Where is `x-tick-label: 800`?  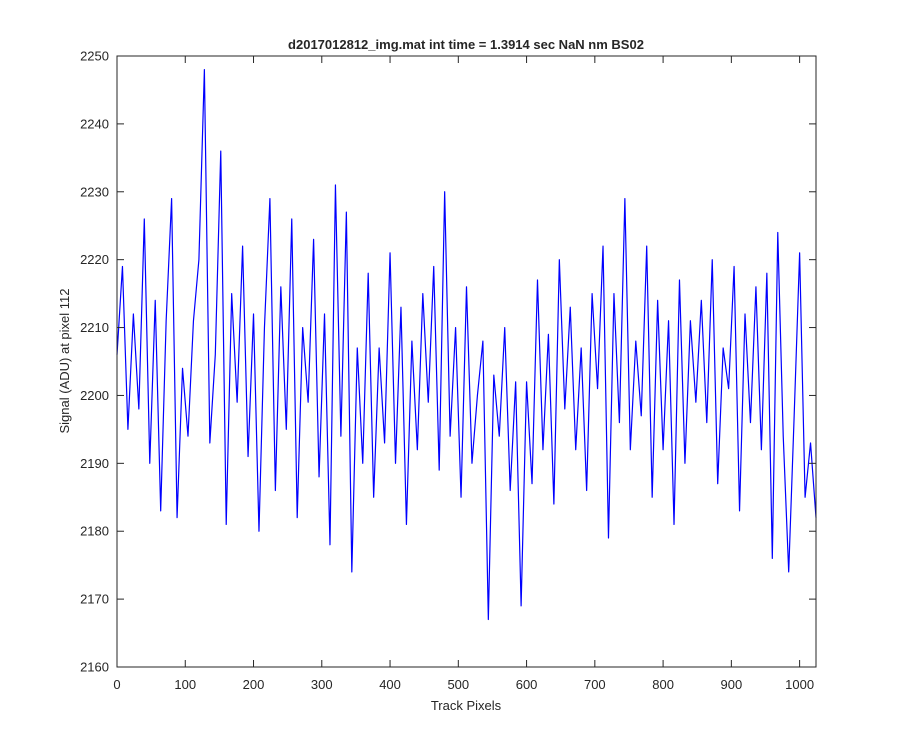 x-tick-label: 800 is located at coordinates (663, 684).